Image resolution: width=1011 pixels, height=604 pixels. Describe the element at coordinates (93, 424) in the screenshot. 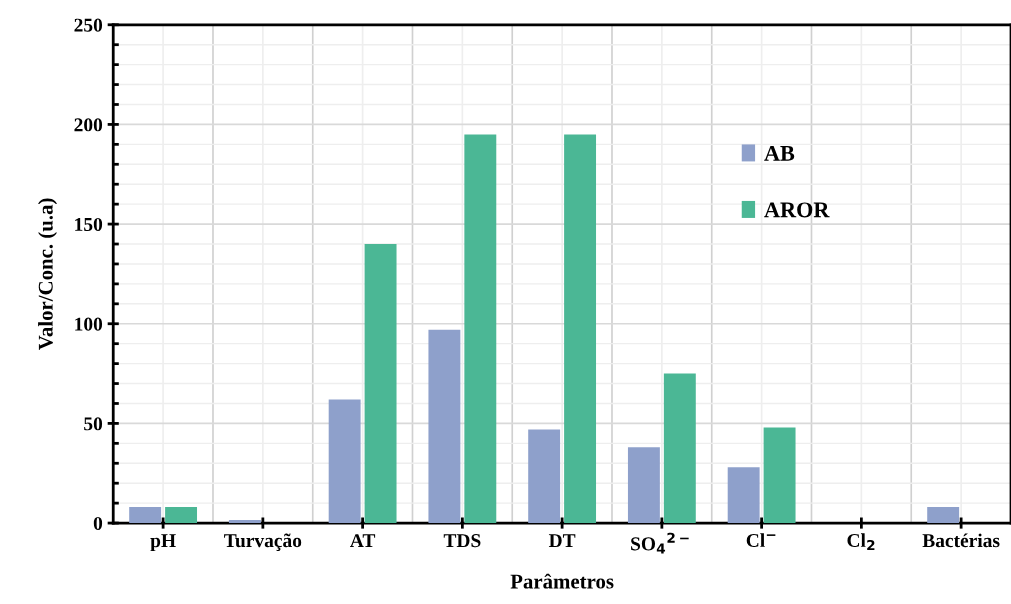

I see `y-tick-label: 50` at that location.